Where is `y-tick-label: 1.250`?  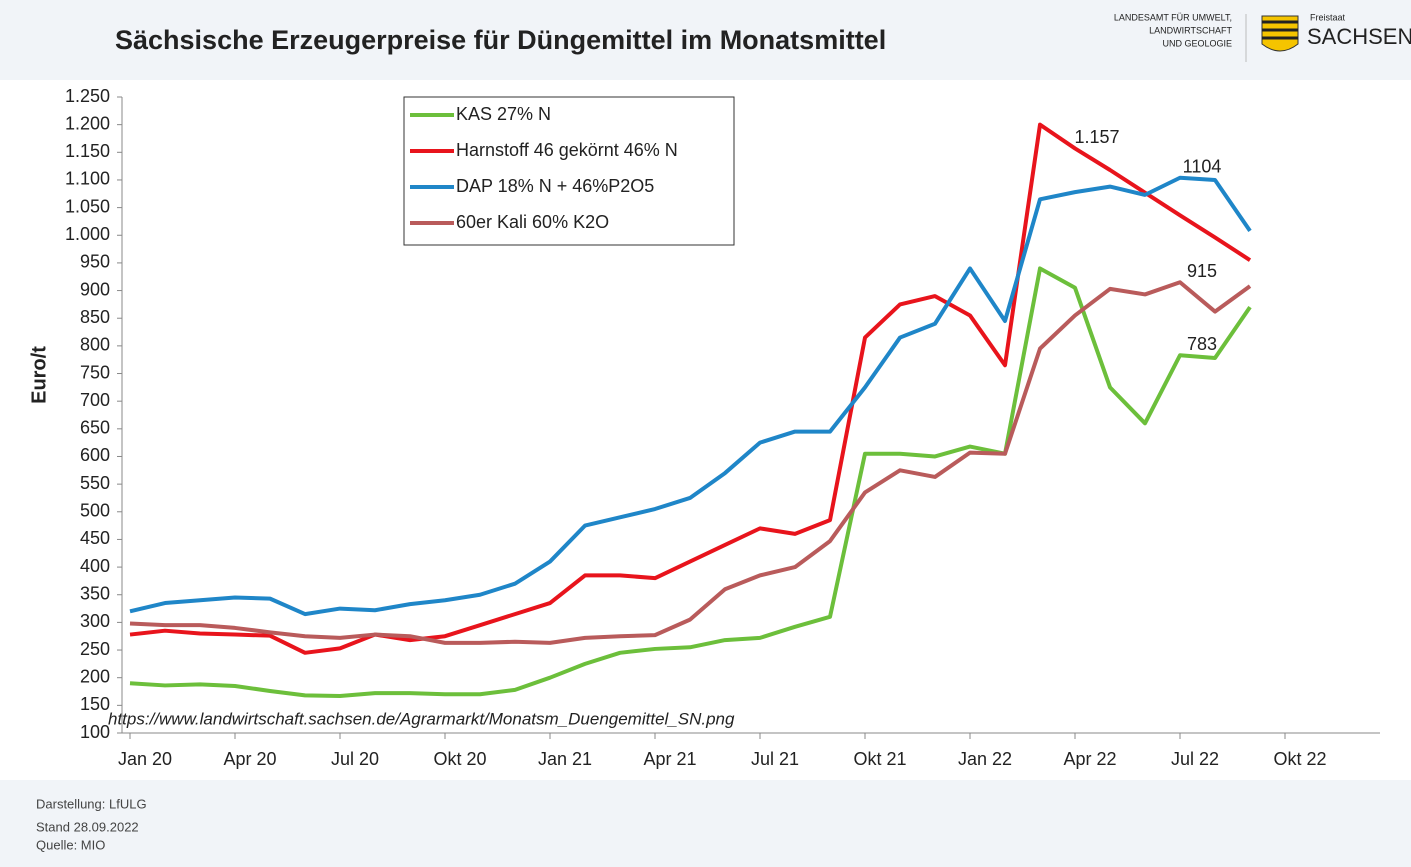
y-tick-label: 1.250 is located at coordinates (87, 96).